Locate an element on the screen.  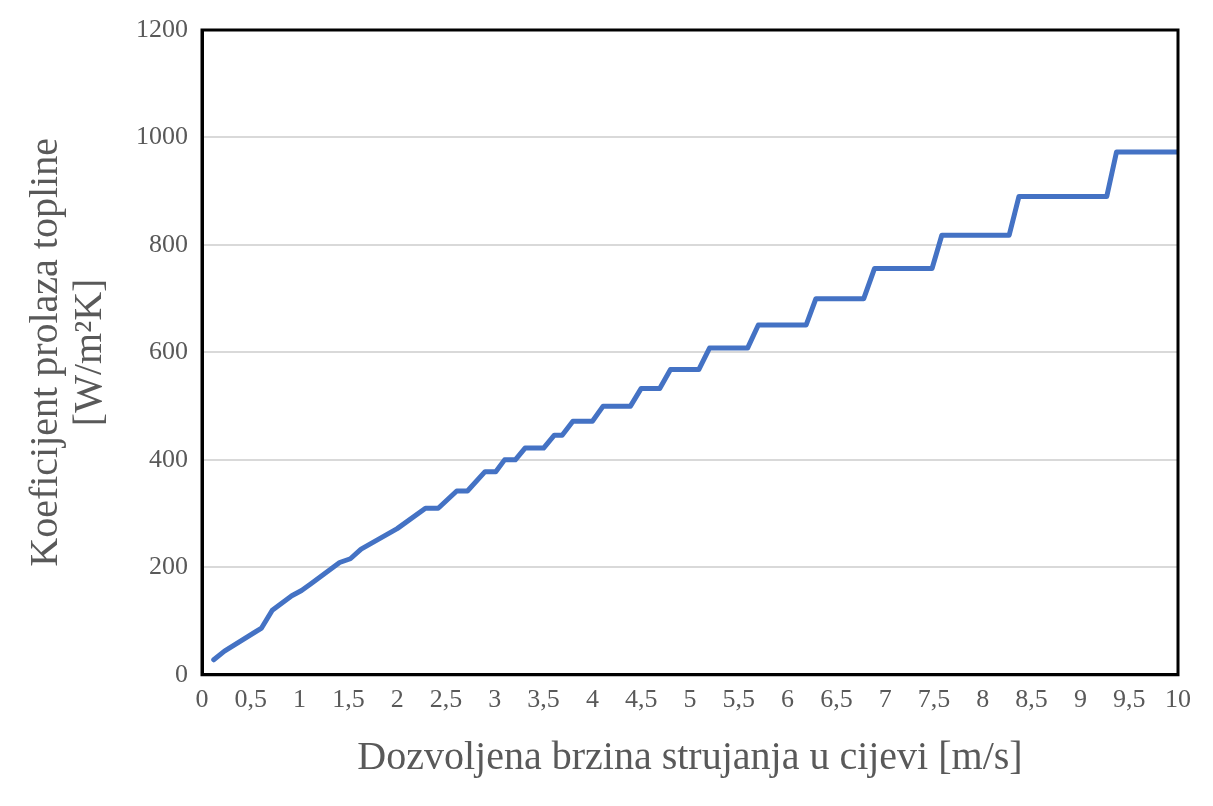
x-tick-label: 1 is located at coordinates (300, 699).